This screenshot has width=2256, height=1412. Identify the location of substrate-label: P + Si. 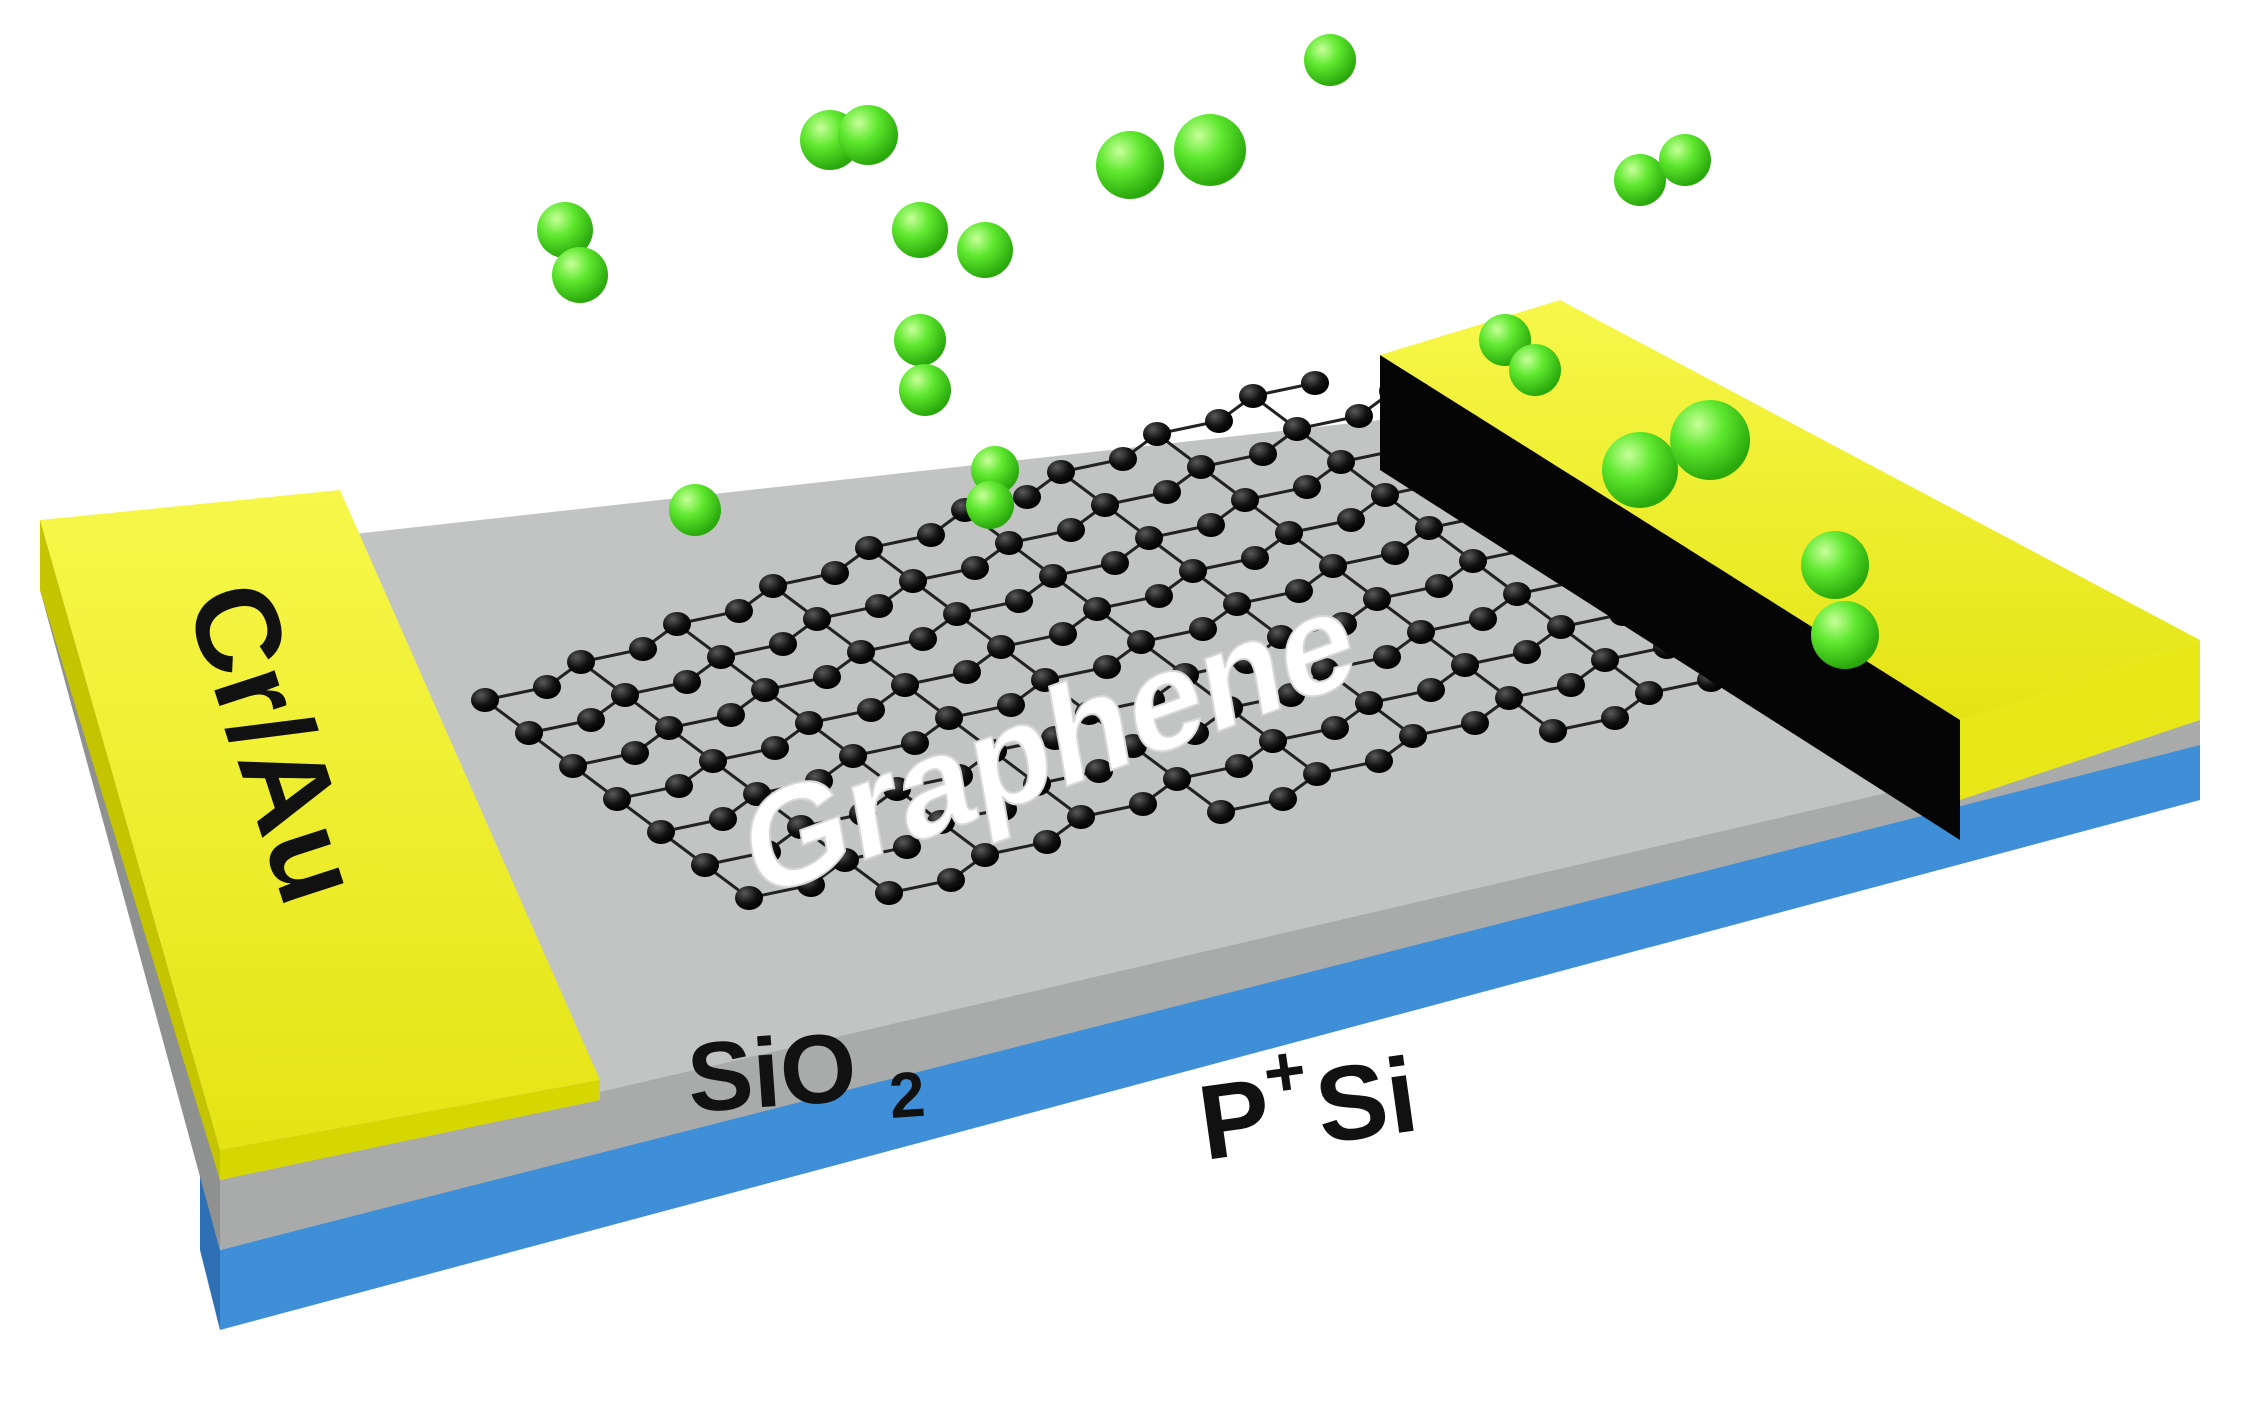
(1308, 1106).